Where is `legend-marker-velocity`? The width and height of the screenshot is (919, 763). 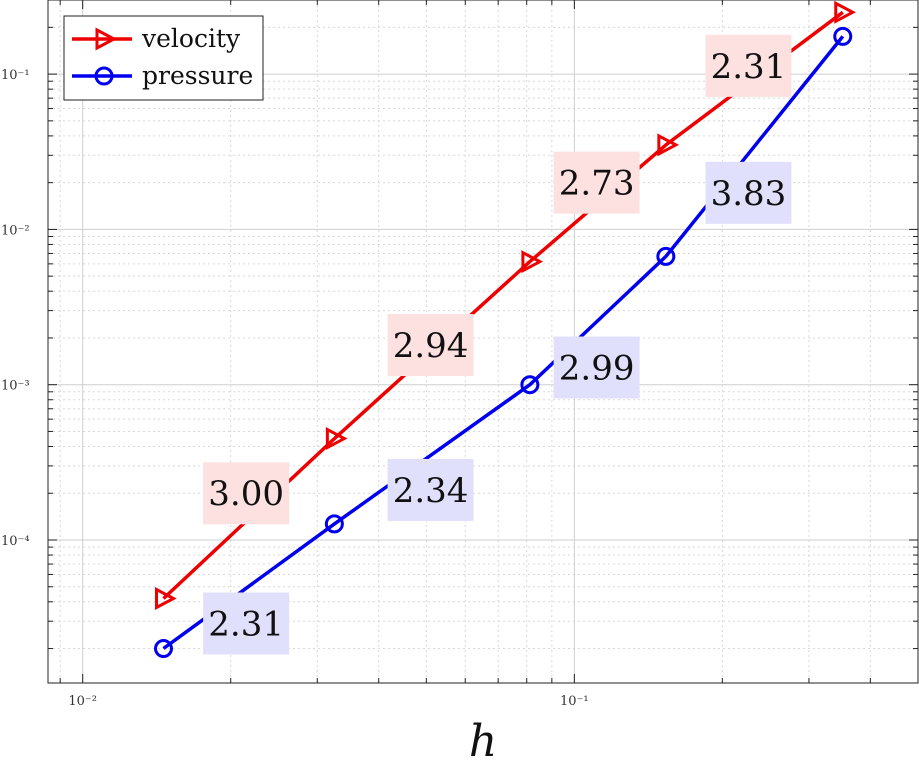
legend-marker-velocity is located at coordinates (106, 39).